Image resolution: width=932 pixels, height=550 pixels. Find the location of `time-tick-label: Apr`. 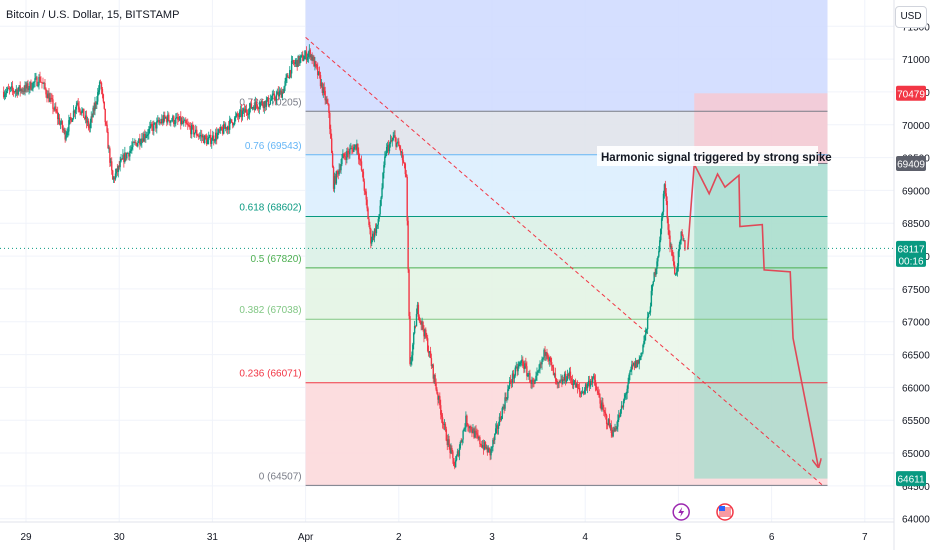

time-tick-label: Apr is located at coordinates (306, 537).